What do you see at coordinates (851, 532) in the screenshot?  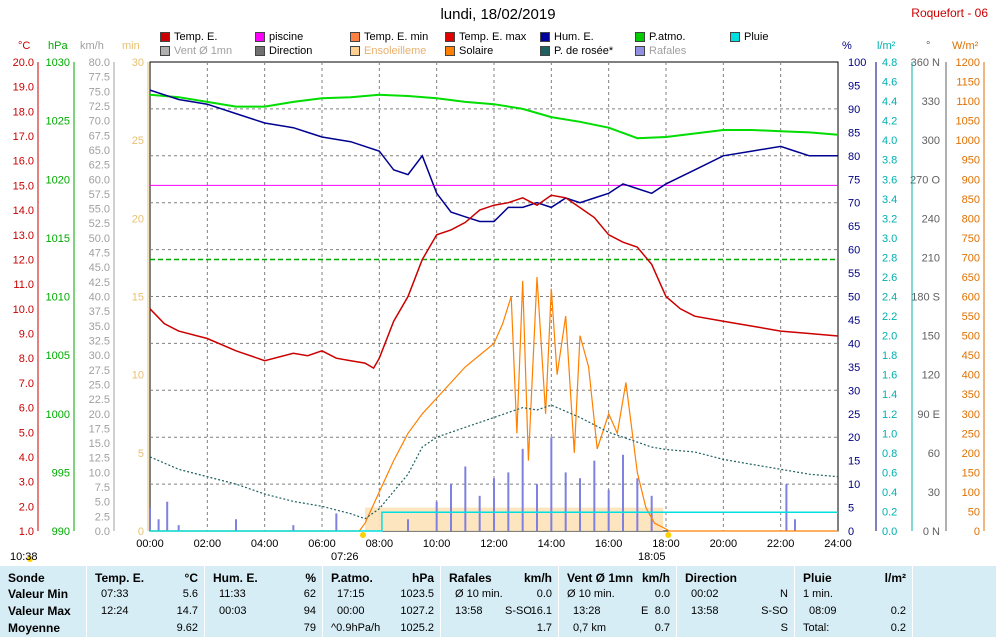 I see `hum-axis-tick: 0` at bounding box center [851, 532].